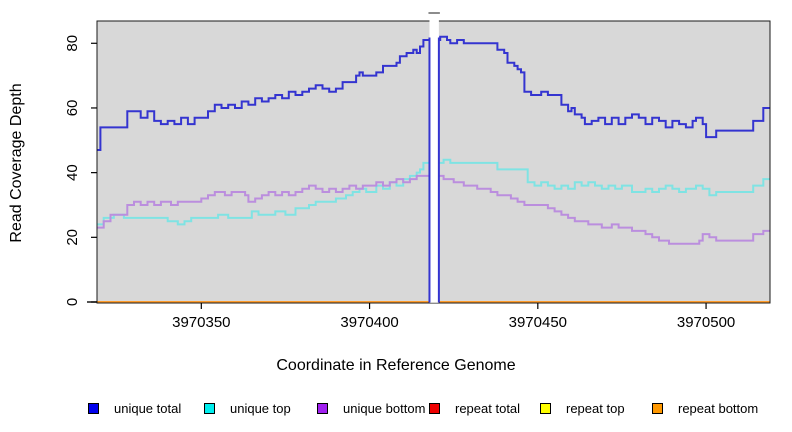 The height and width of the screenshot is (432, 792). Describe the element at coordinates (148, 408) in the screenshot. I see `legend-label: unique total` at that location.